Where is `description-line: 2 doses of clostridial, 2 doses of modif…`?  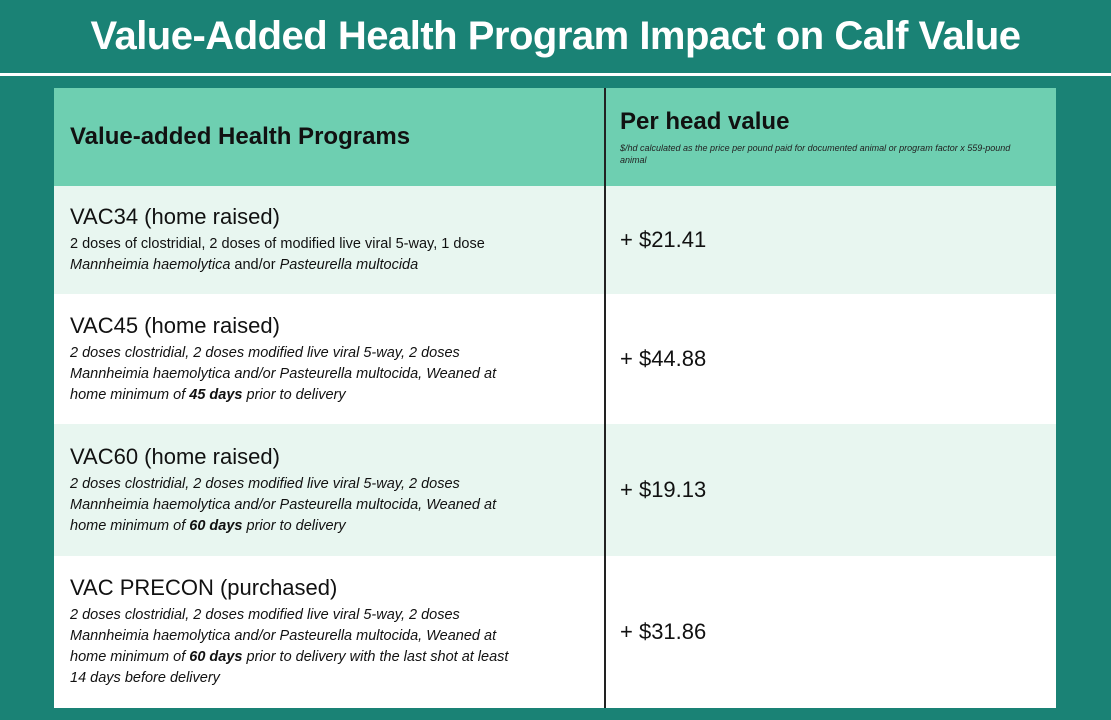 description-line: 2 doses of clostridial, 2 doses of modif… is located at coordinates (277, 244).